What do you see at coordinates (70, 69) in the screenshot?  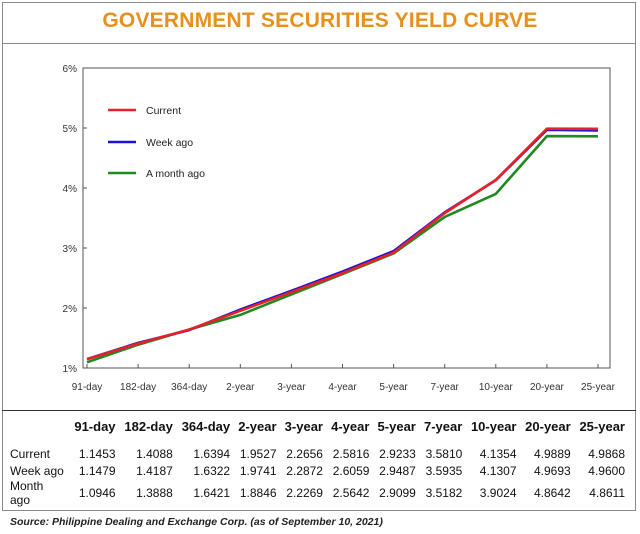 I see `y-tick-label: 6%` at bounding box center [70, 69].